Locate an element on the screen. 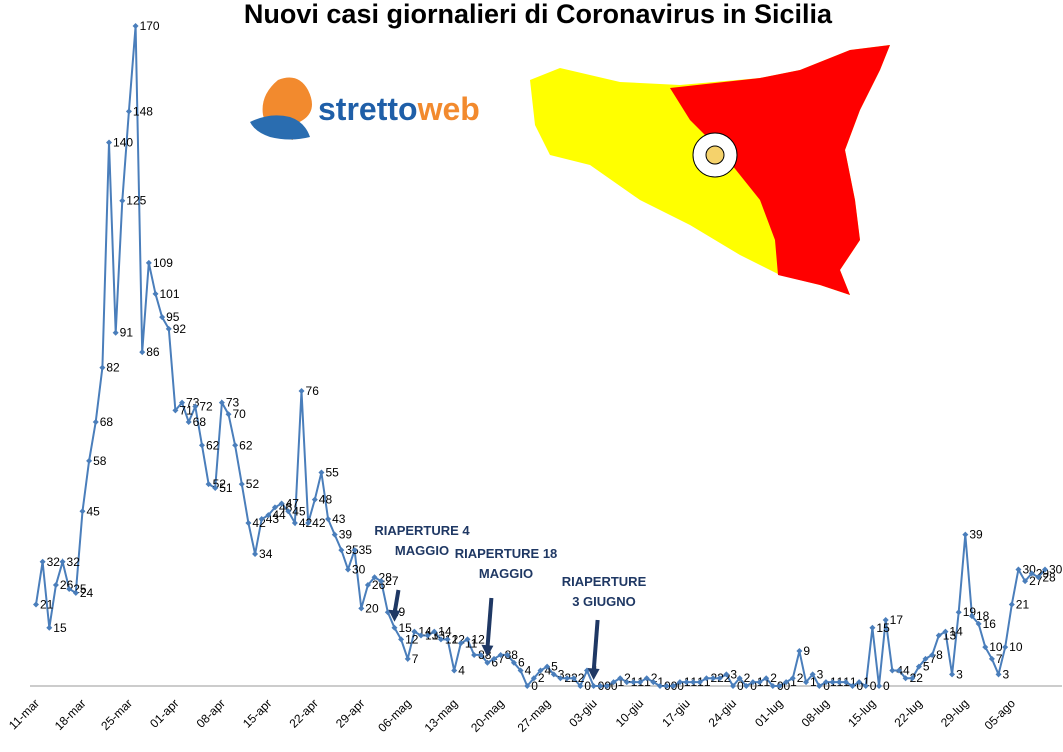 Image resolution: width=1063 pixels, height=752 pixels. data-label: 44 is located at coordinates (279, 515).